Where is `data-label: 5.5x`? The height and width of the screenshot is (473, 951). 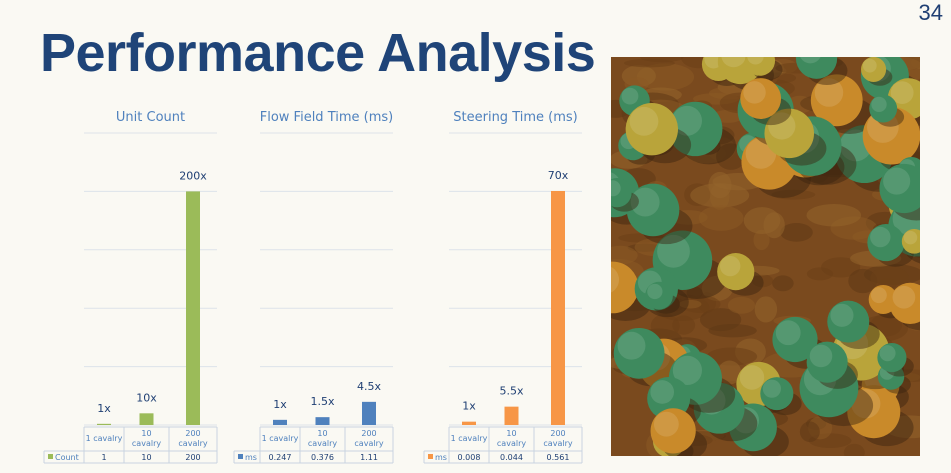
data-label: 5.5x is located at coordinates (511, 391).